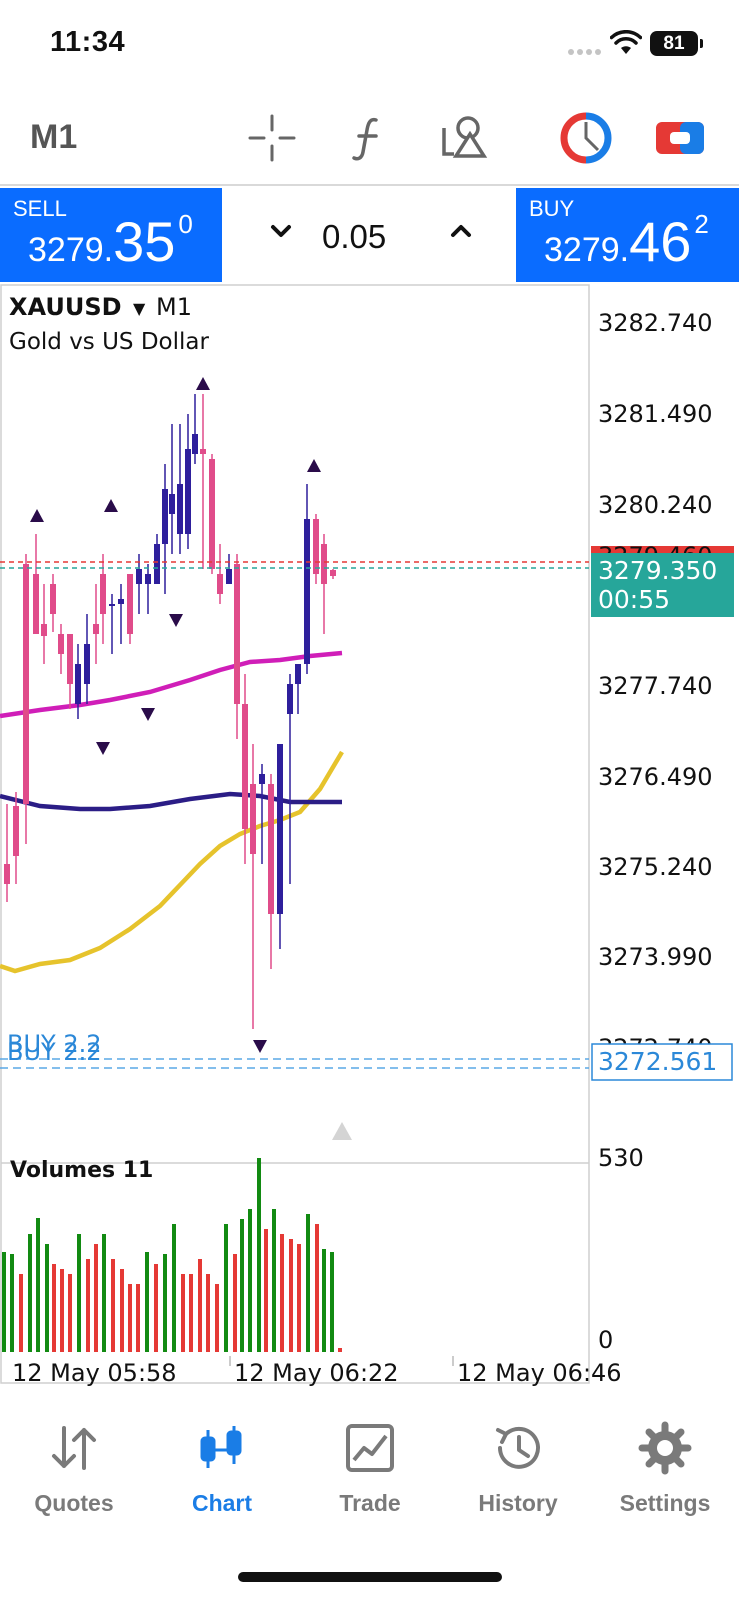  What do you see at coordinates (54, 137) in the screenshot?
I see `timeframe-button: M1` at bounding box center [54, 137].